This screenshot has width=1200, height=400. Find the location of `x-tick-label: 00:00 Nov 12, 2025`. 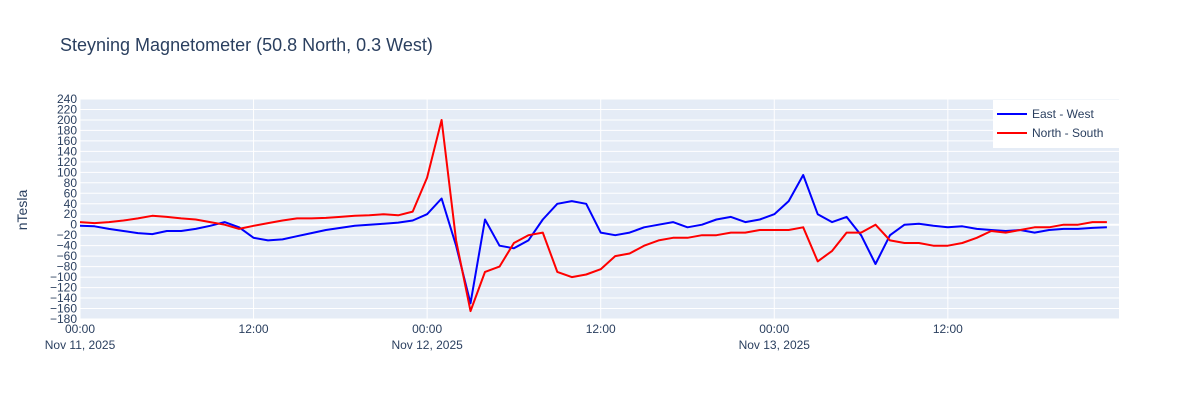

x-tick-label: 00:00 Nov 12, 2025 is located at coordinates (427, 337).